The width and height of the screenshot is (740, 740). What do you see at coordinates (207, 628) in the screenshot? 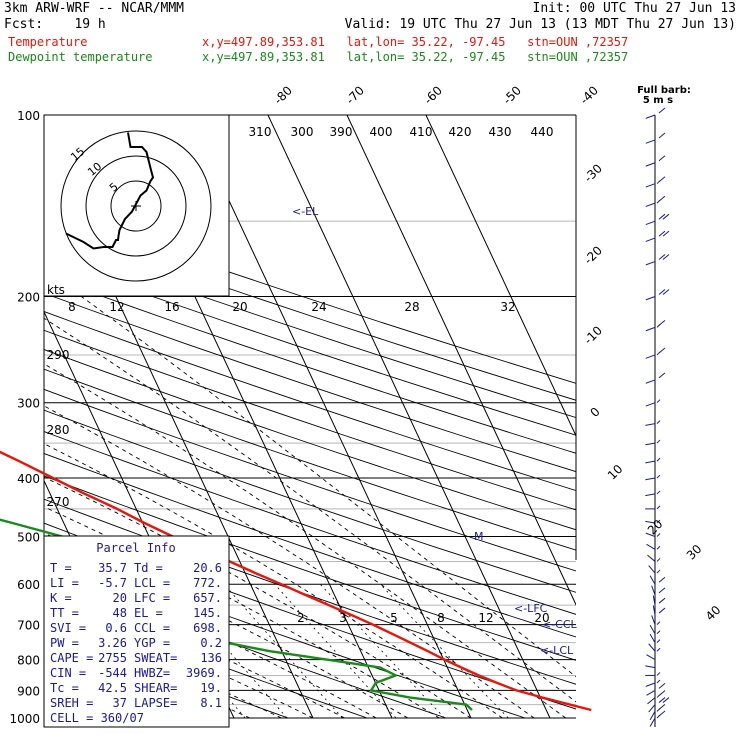
I see `parcel-value-right: 698.` at bounding box center [207, 628].